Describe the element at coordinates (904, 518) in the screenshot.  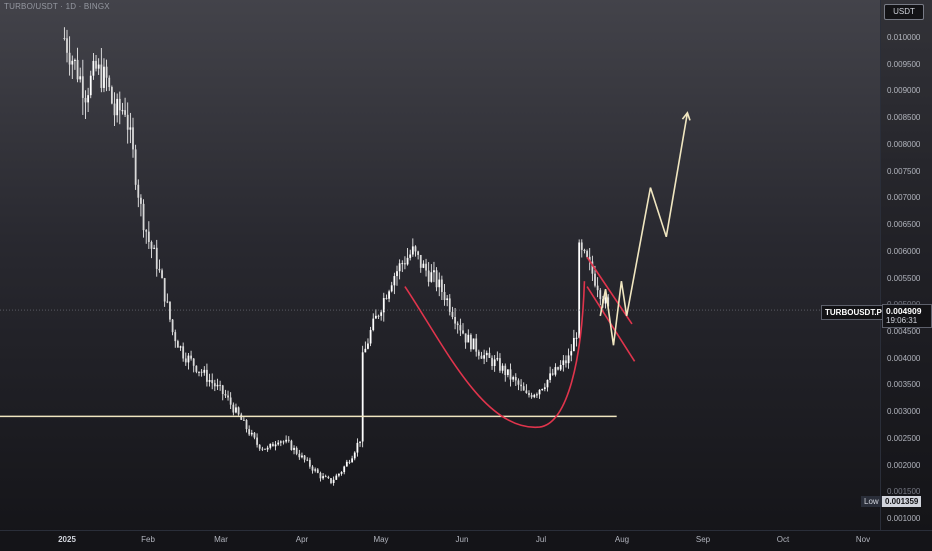
I see `price-tick-label: 0.001000` at that location.